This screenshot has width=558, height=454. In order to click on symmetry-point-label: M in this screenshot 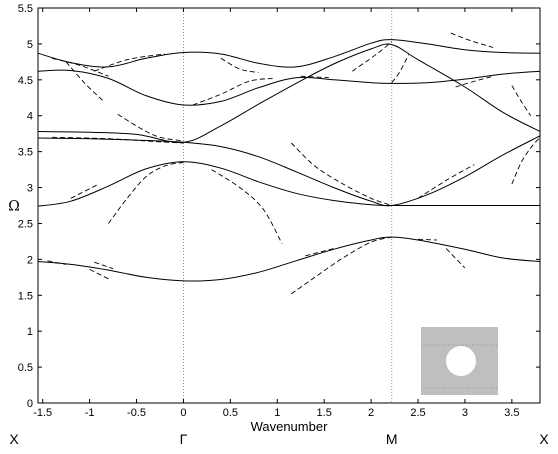, I will do `click(392, 439)`.